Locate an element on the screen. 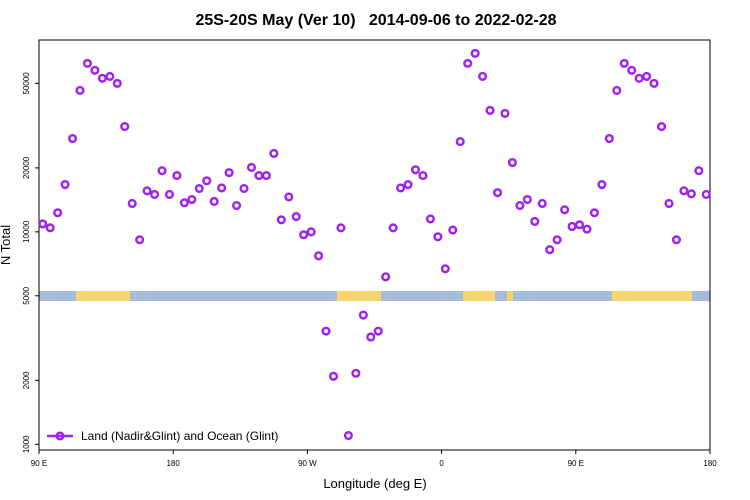 The image size is (750, 500). y-tick-label: 2000 is located at coordinates (26, 380).